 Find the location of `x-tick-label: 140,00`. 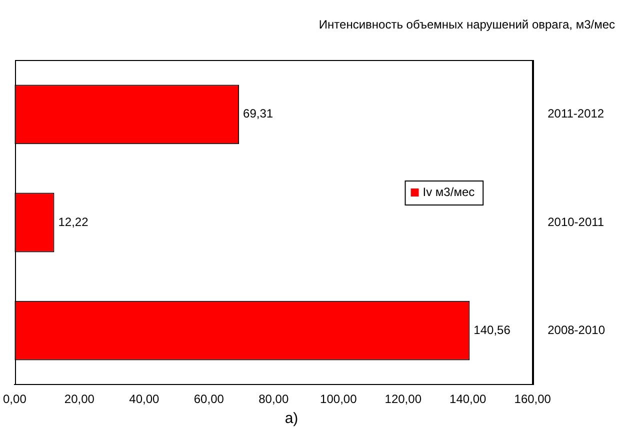

x-tick-label: 140,00 is located at coordinates (468, 399).